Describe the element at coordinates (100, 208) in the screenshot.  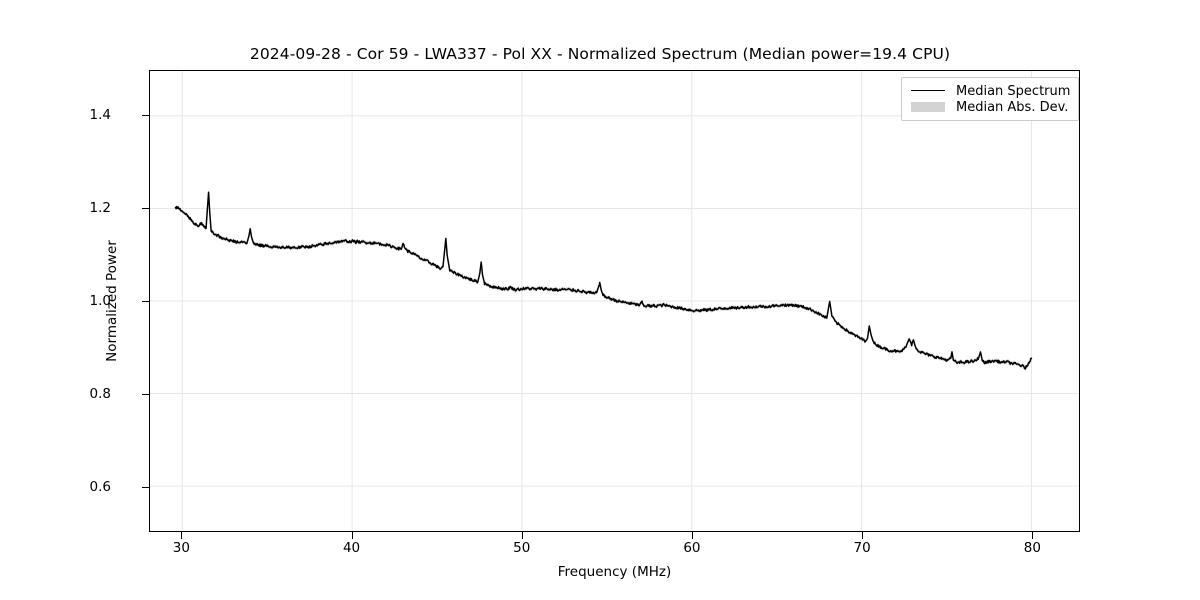
I see `y-tick-label: 1.2` at that location.